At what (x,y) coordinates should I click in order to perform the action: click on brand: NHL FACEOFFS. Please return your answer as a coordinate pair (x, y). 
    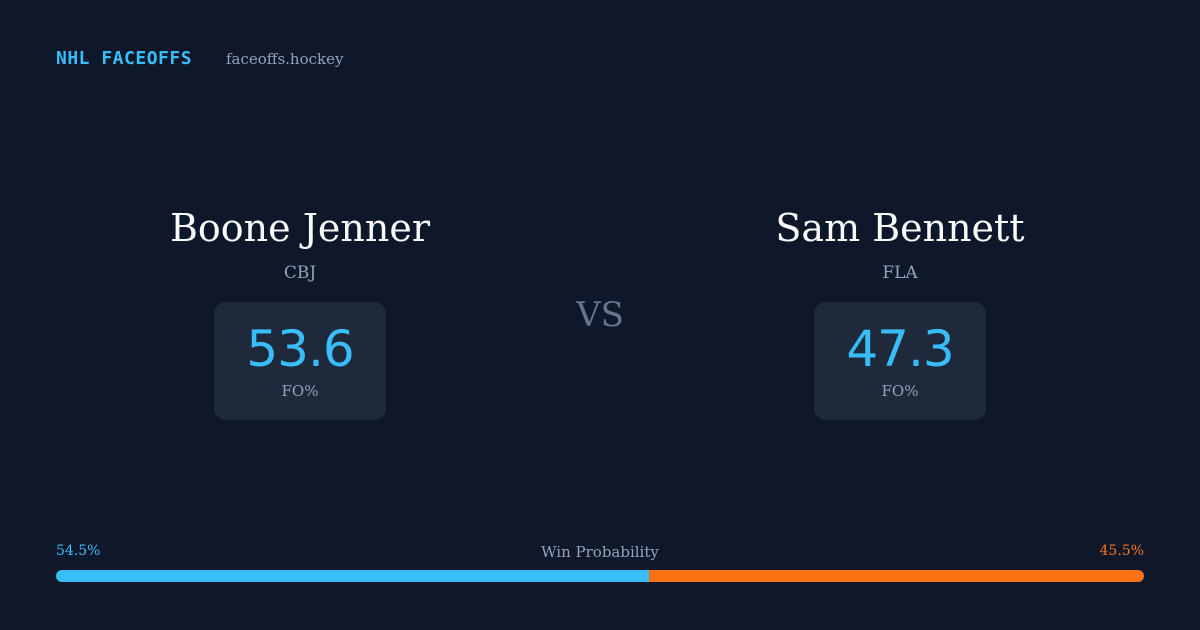
    Looking at the image, I should click on (124, 58).